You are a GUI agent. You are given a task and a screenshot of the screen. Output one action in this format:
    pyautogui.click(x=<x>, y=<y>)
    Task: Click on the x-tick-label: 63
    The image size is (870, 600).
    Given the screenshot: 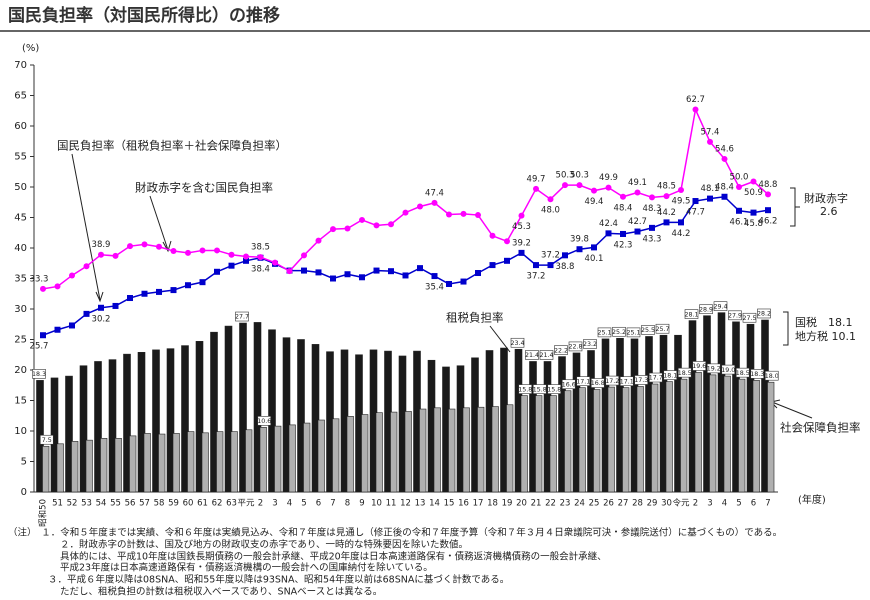 What is the action you would take?
    pyautogui.click(x=231, y=504)
    